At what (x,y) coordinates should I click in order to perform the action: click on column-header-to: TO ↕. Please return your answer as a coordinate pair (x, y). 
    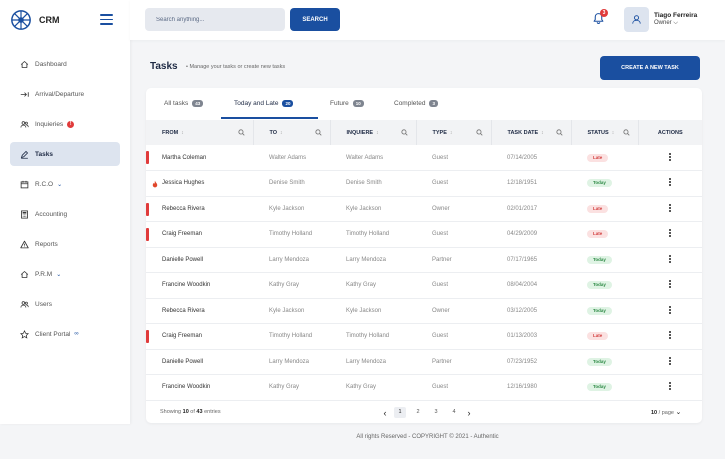
    Looking at the image, I should click on (292, 132).